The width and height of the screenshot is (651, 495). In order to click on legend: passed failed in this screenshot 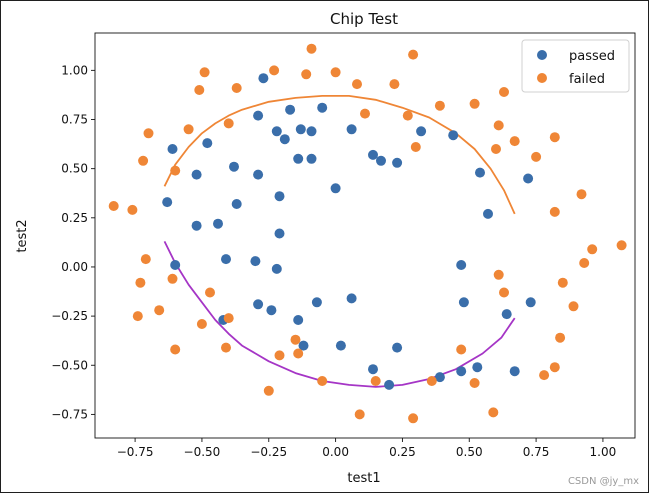, I will do `click(575, 66)`.